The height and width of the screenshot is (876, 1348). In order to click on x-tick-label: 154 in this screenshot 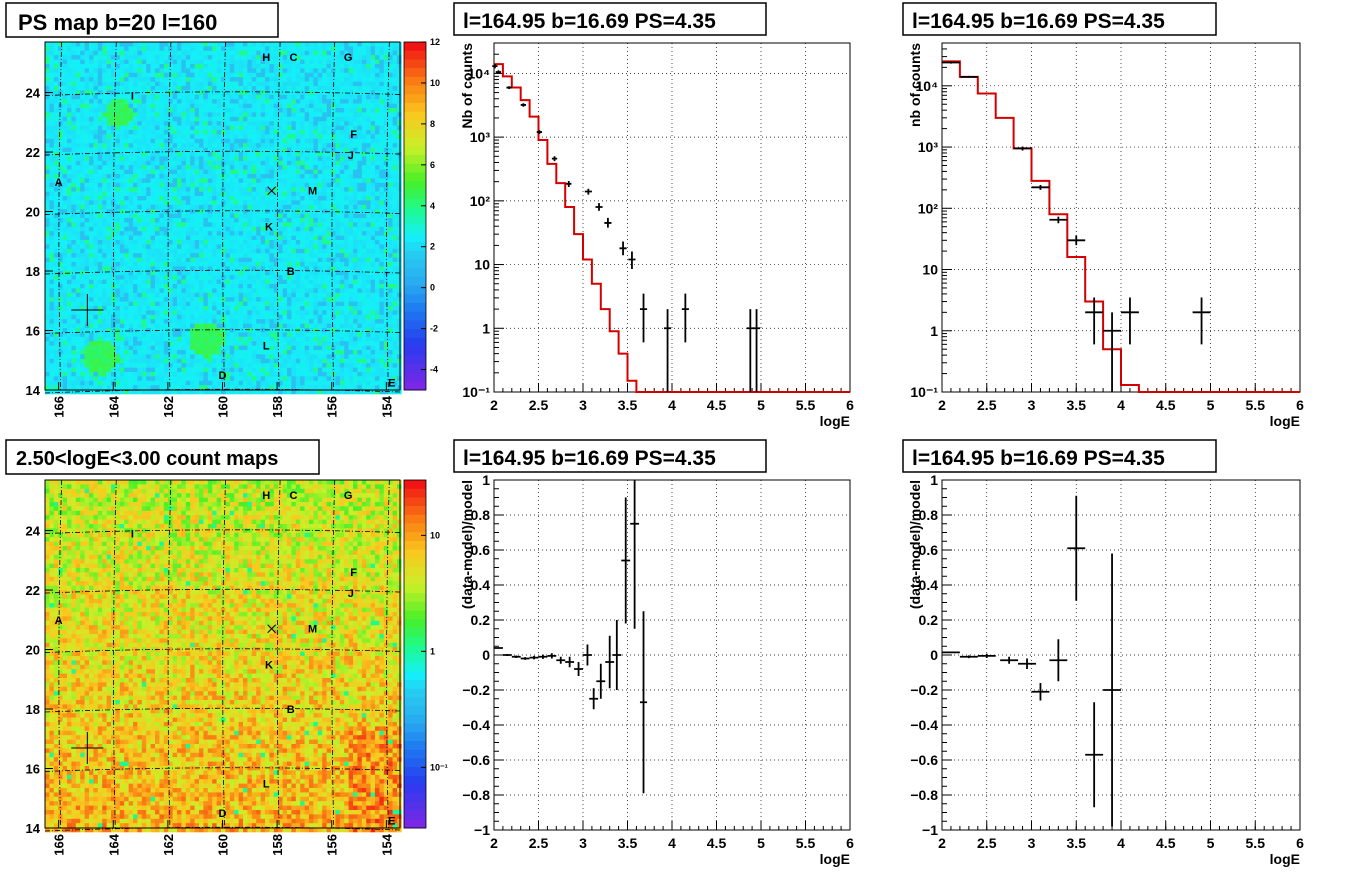, I will do `click(386, 844)`.